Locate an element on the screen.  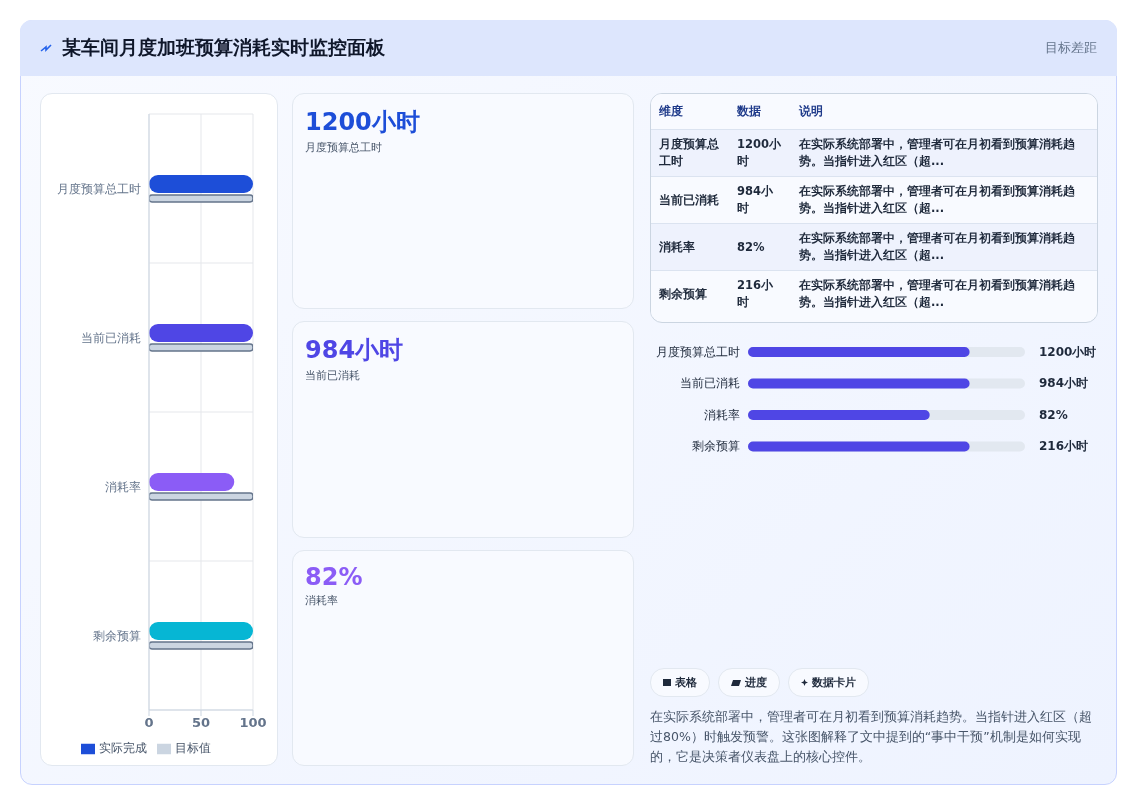
text: 说明 is located at coordinates (811, 111).